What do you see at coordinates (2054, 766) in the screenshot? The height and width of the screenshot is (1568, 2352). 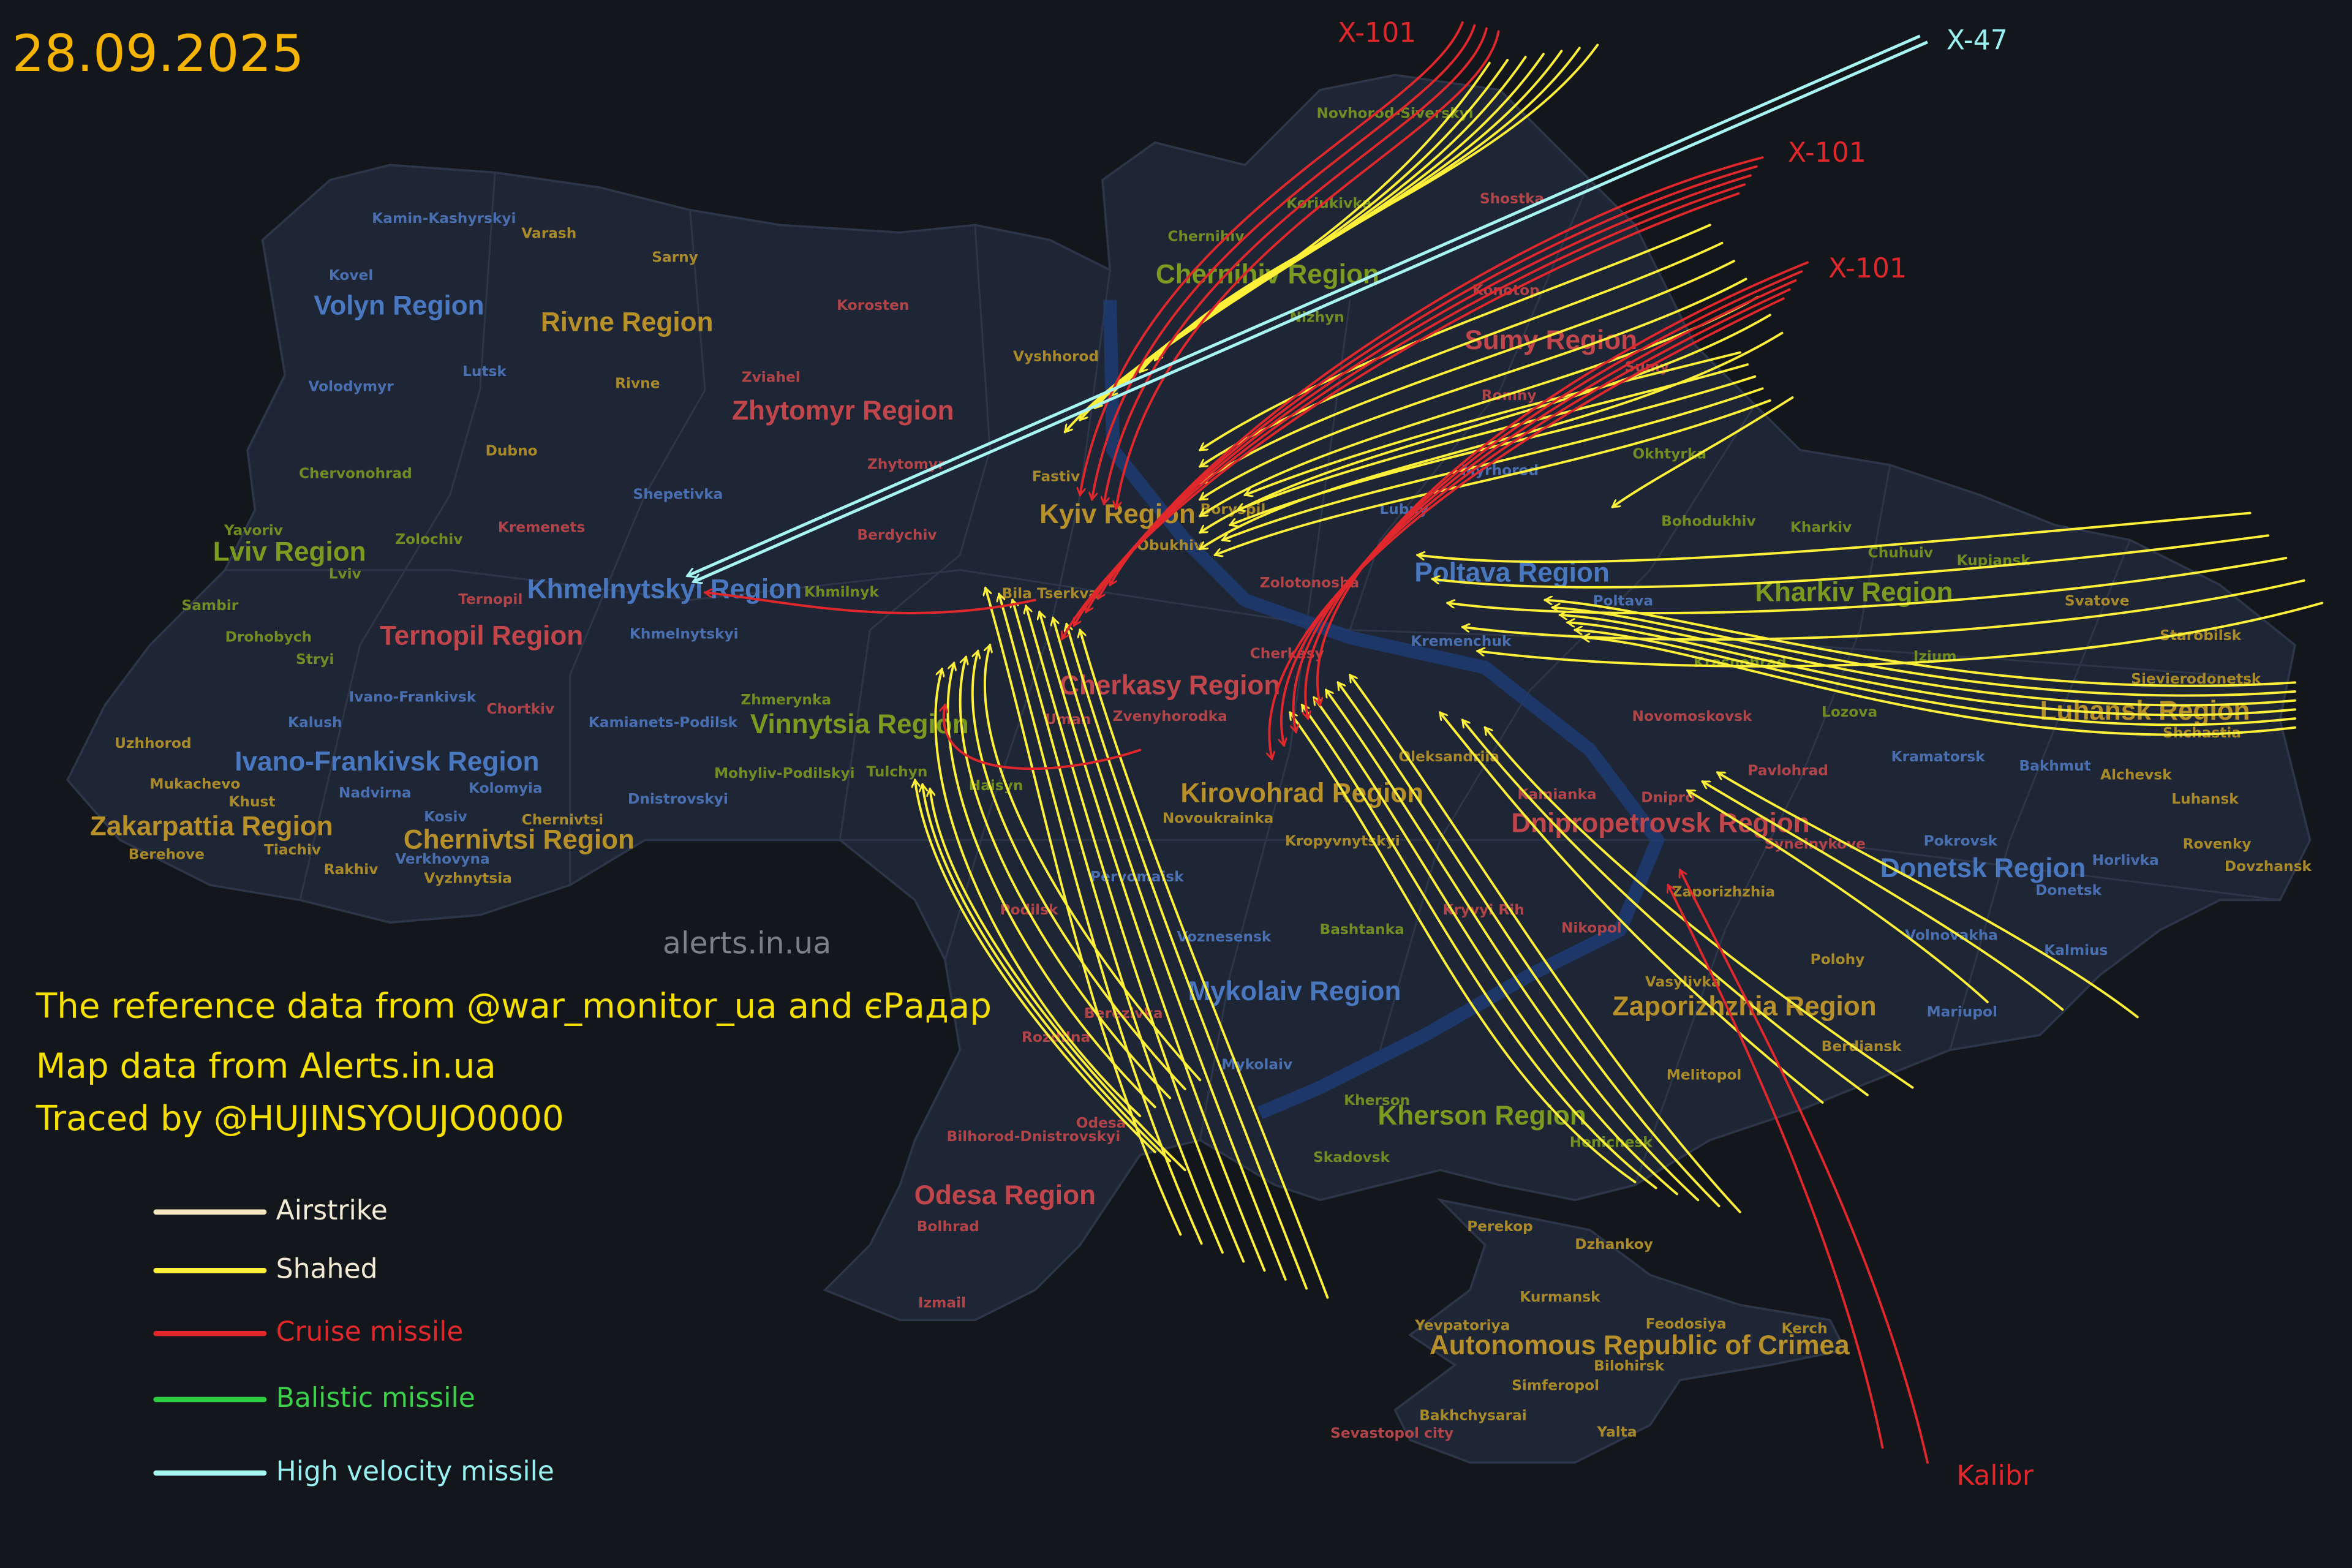 I see `city-label: Bakhmut` at bounding box center [2054, 766].